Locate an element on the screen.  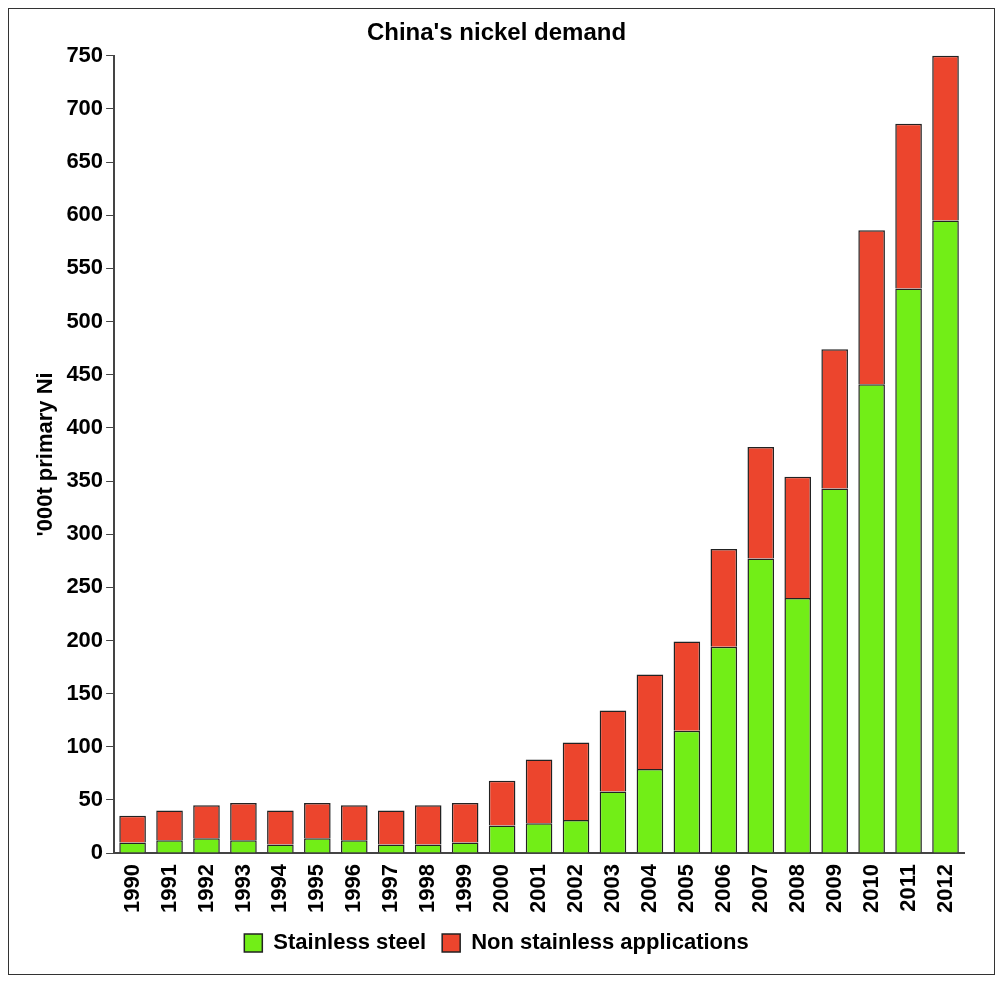
x-tick-label: 2001 is located at coordinates (538, 889).